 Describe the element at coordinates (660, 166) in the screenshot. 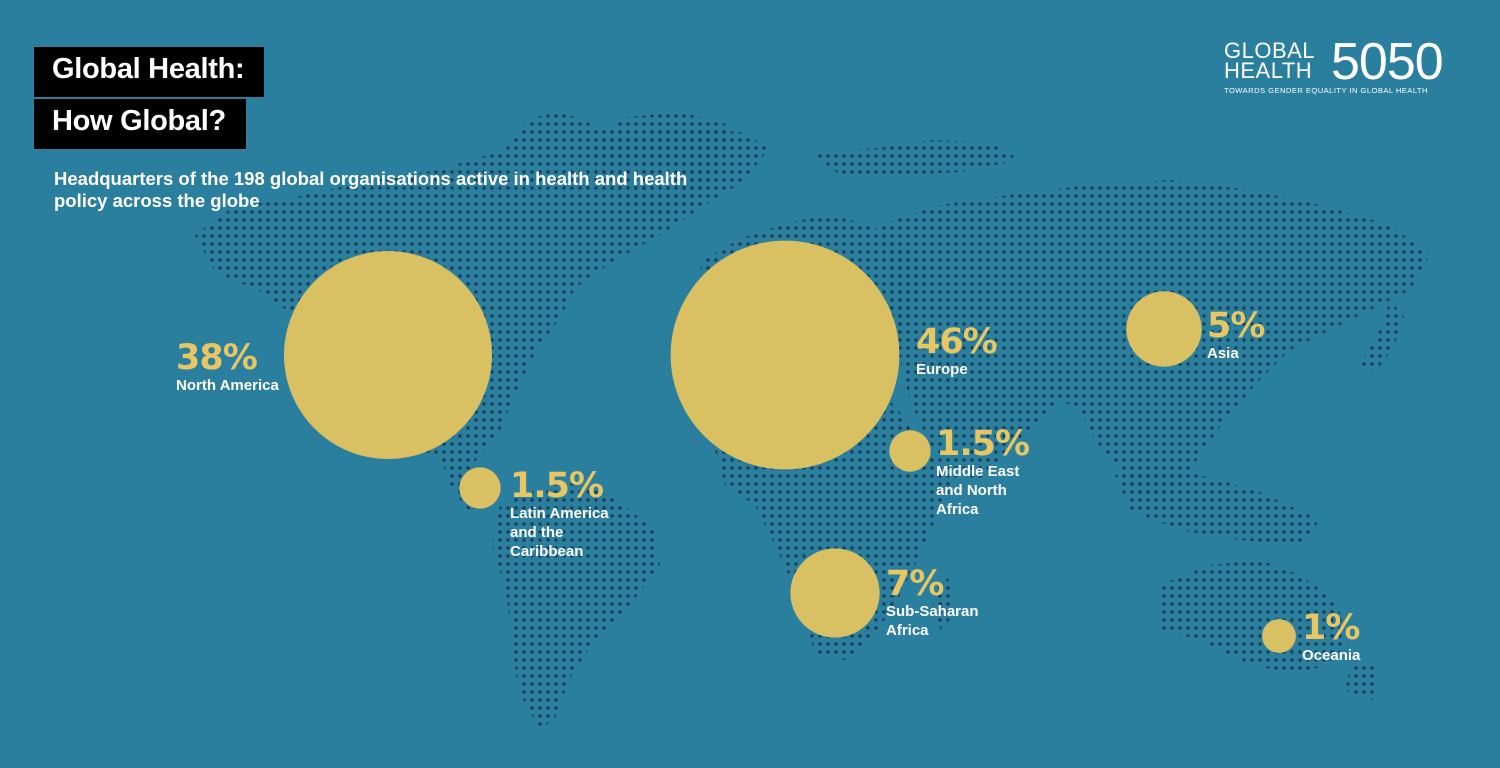

I see `greenland-land` at that location.